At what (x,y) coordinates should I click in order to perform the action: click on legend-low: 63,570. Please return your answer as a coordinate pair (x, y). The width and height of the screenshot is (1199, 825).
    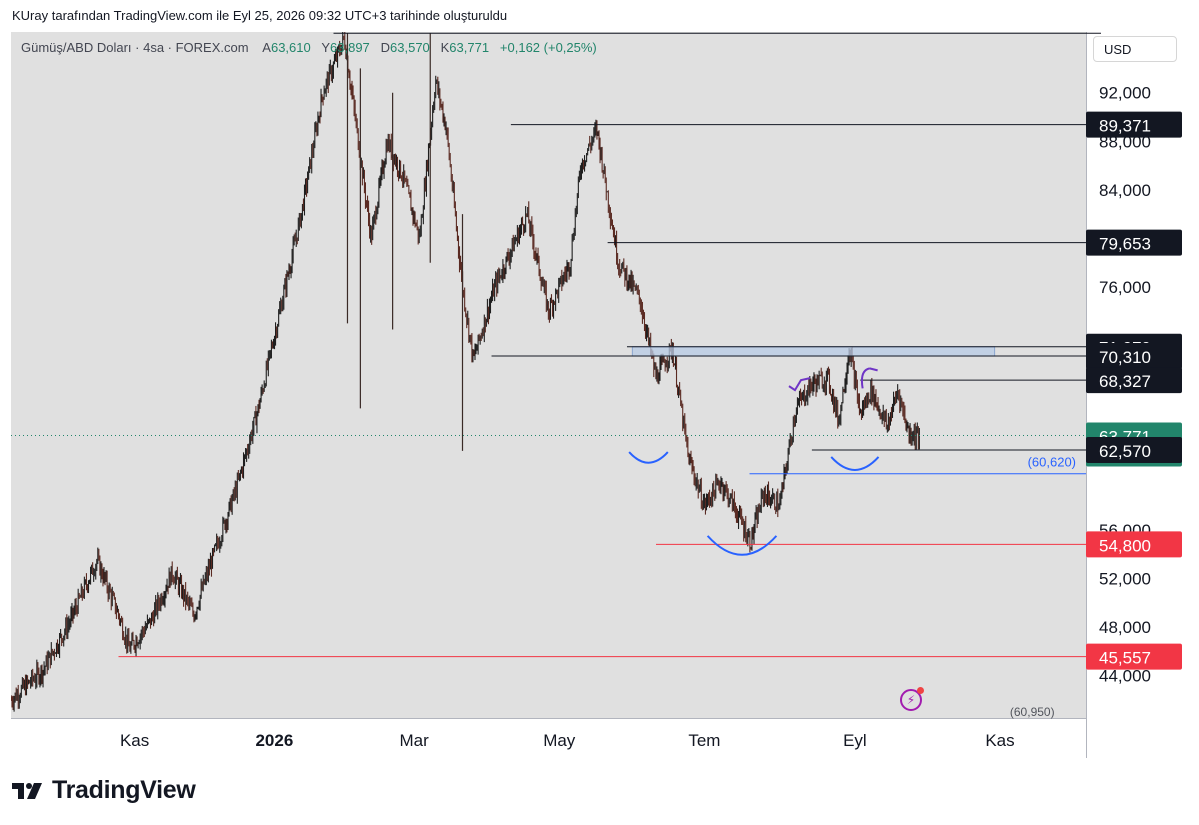
    Looking at the image, I should click on (410, 47).